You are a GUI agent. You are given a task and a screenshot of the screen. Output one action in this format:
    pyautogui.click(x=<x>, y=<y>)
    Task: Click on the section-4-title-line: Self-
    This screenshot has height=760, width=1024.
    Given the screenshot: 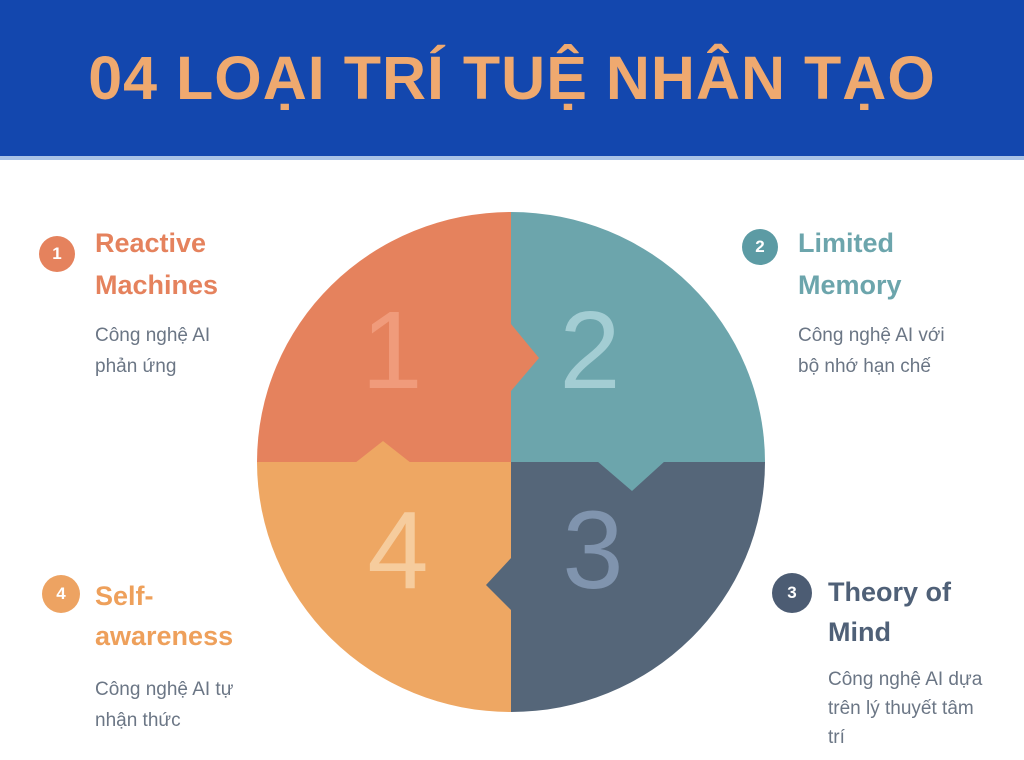 What is the action you would take?
    pyautogui.click(x=124, y=596)
    